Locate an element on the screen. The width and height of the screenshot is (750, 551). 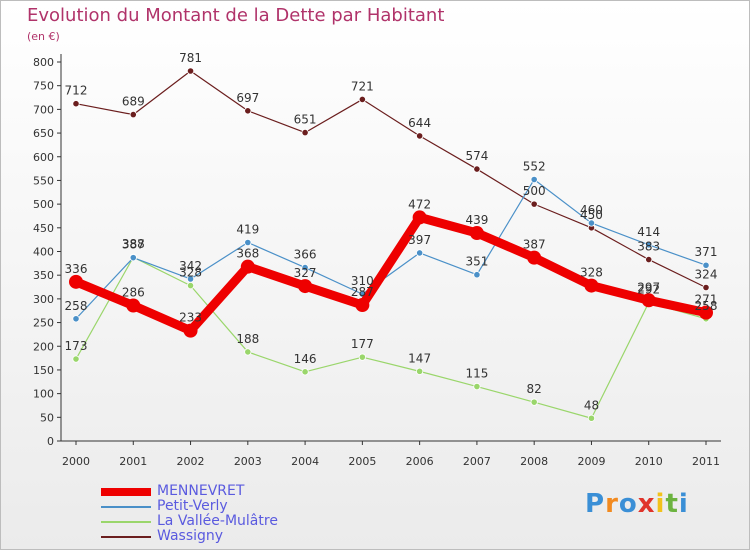
data-label: 147 is located at coordinates (419, 358).